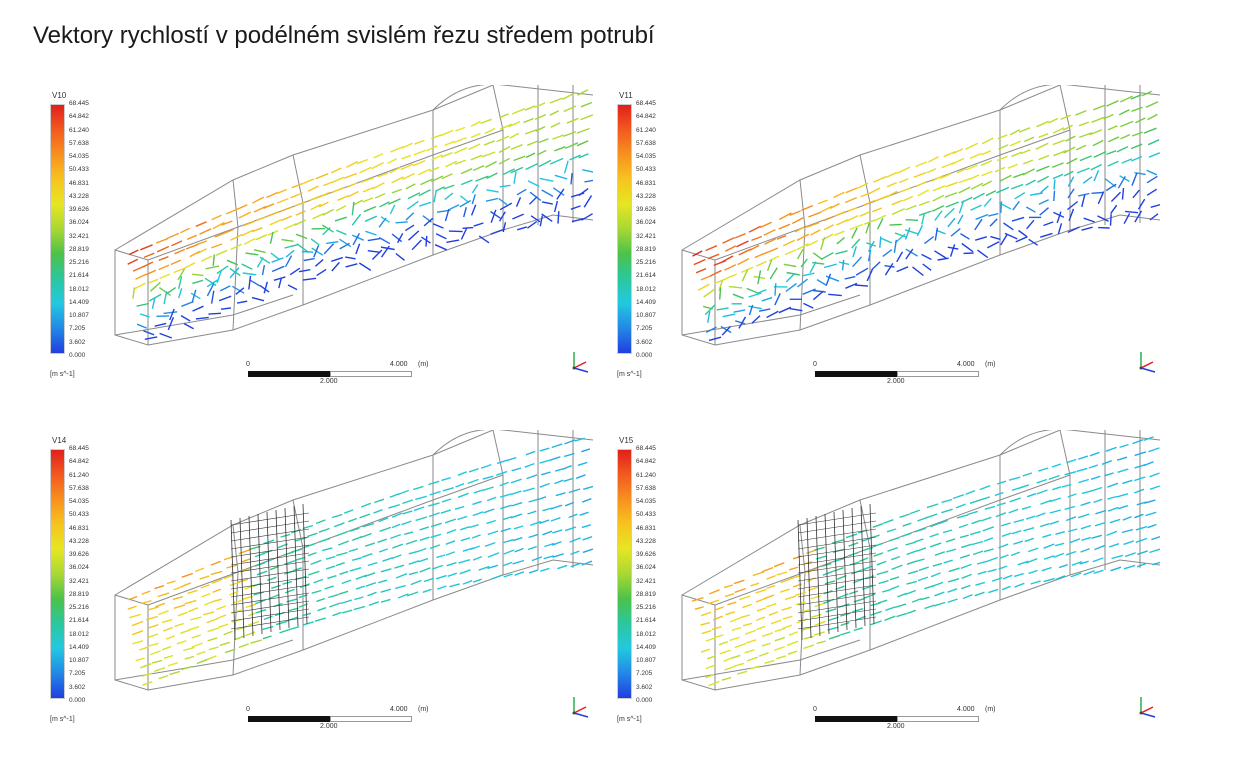 This screenshot has height=765, width=1253. What do you see at coordinates (289, 374) in the screenshot?
I see `scale-black-segment` at bounding box center [289, 374].